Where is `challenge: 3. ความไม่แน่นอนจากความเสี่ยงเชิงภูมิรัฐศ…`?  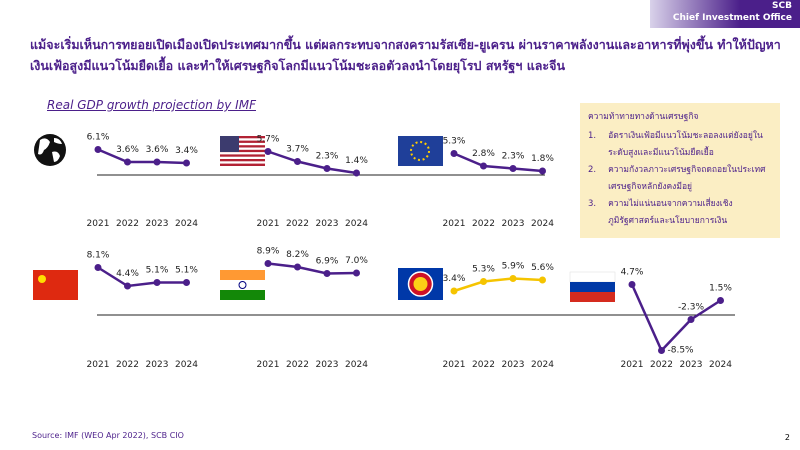 challenge: 3. ความไม่แน่นอนจากความเสี่ยงเชิงภูมิรัฐศ… is located at coordinates (680, 213).